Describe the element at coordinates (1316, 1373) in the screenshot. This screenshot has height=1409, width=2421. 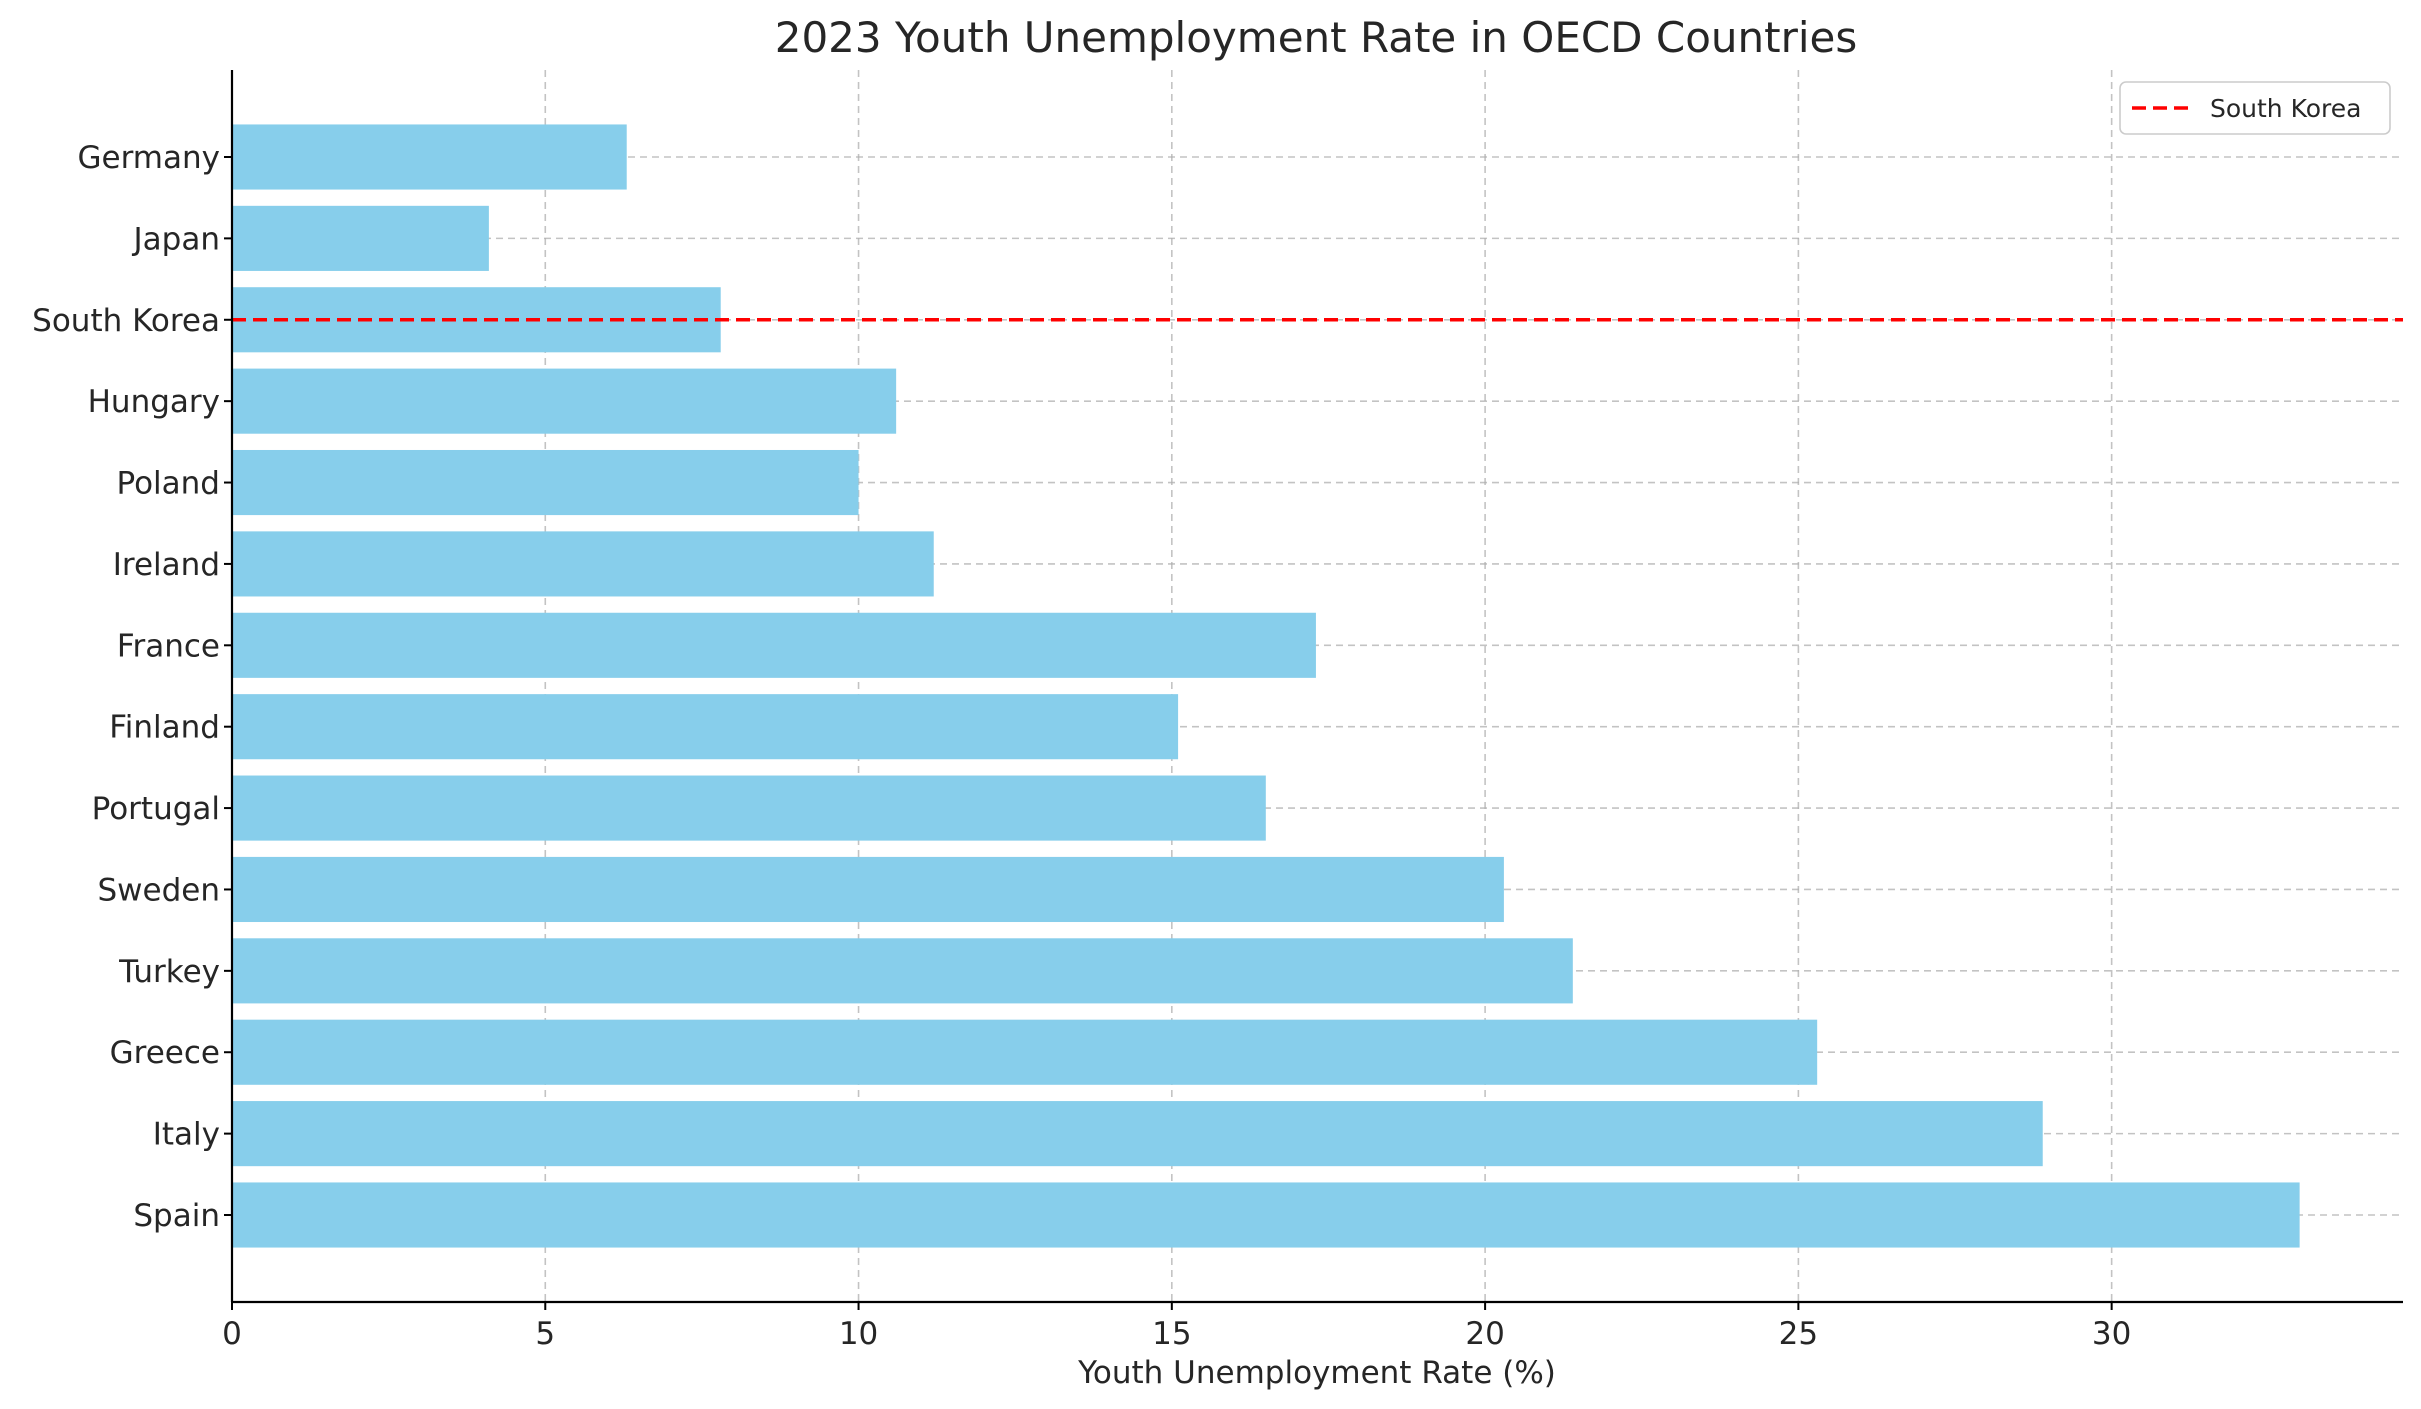
I see `x-axis-label: Youth Unemployment Rate (%)` at that location.